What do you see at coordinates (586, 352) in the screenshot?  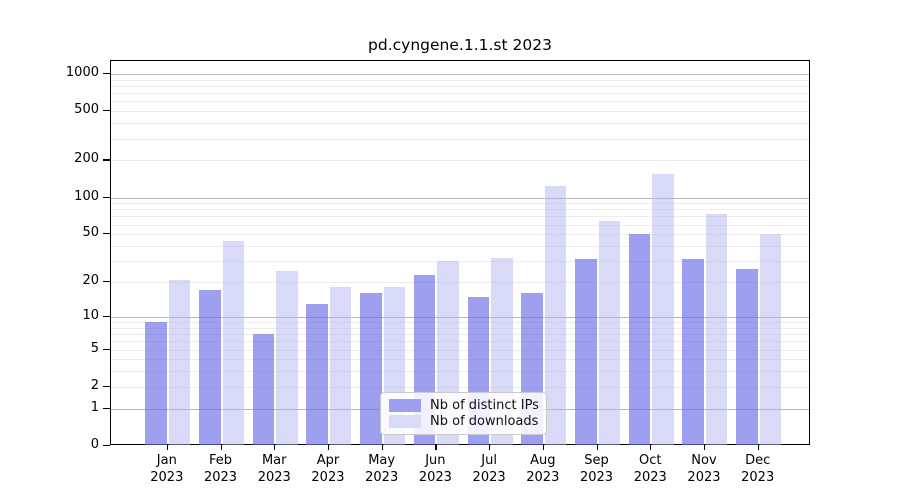 I see `bar-nb-of-distinct-ips-sep` at bounding box center [586, 352].